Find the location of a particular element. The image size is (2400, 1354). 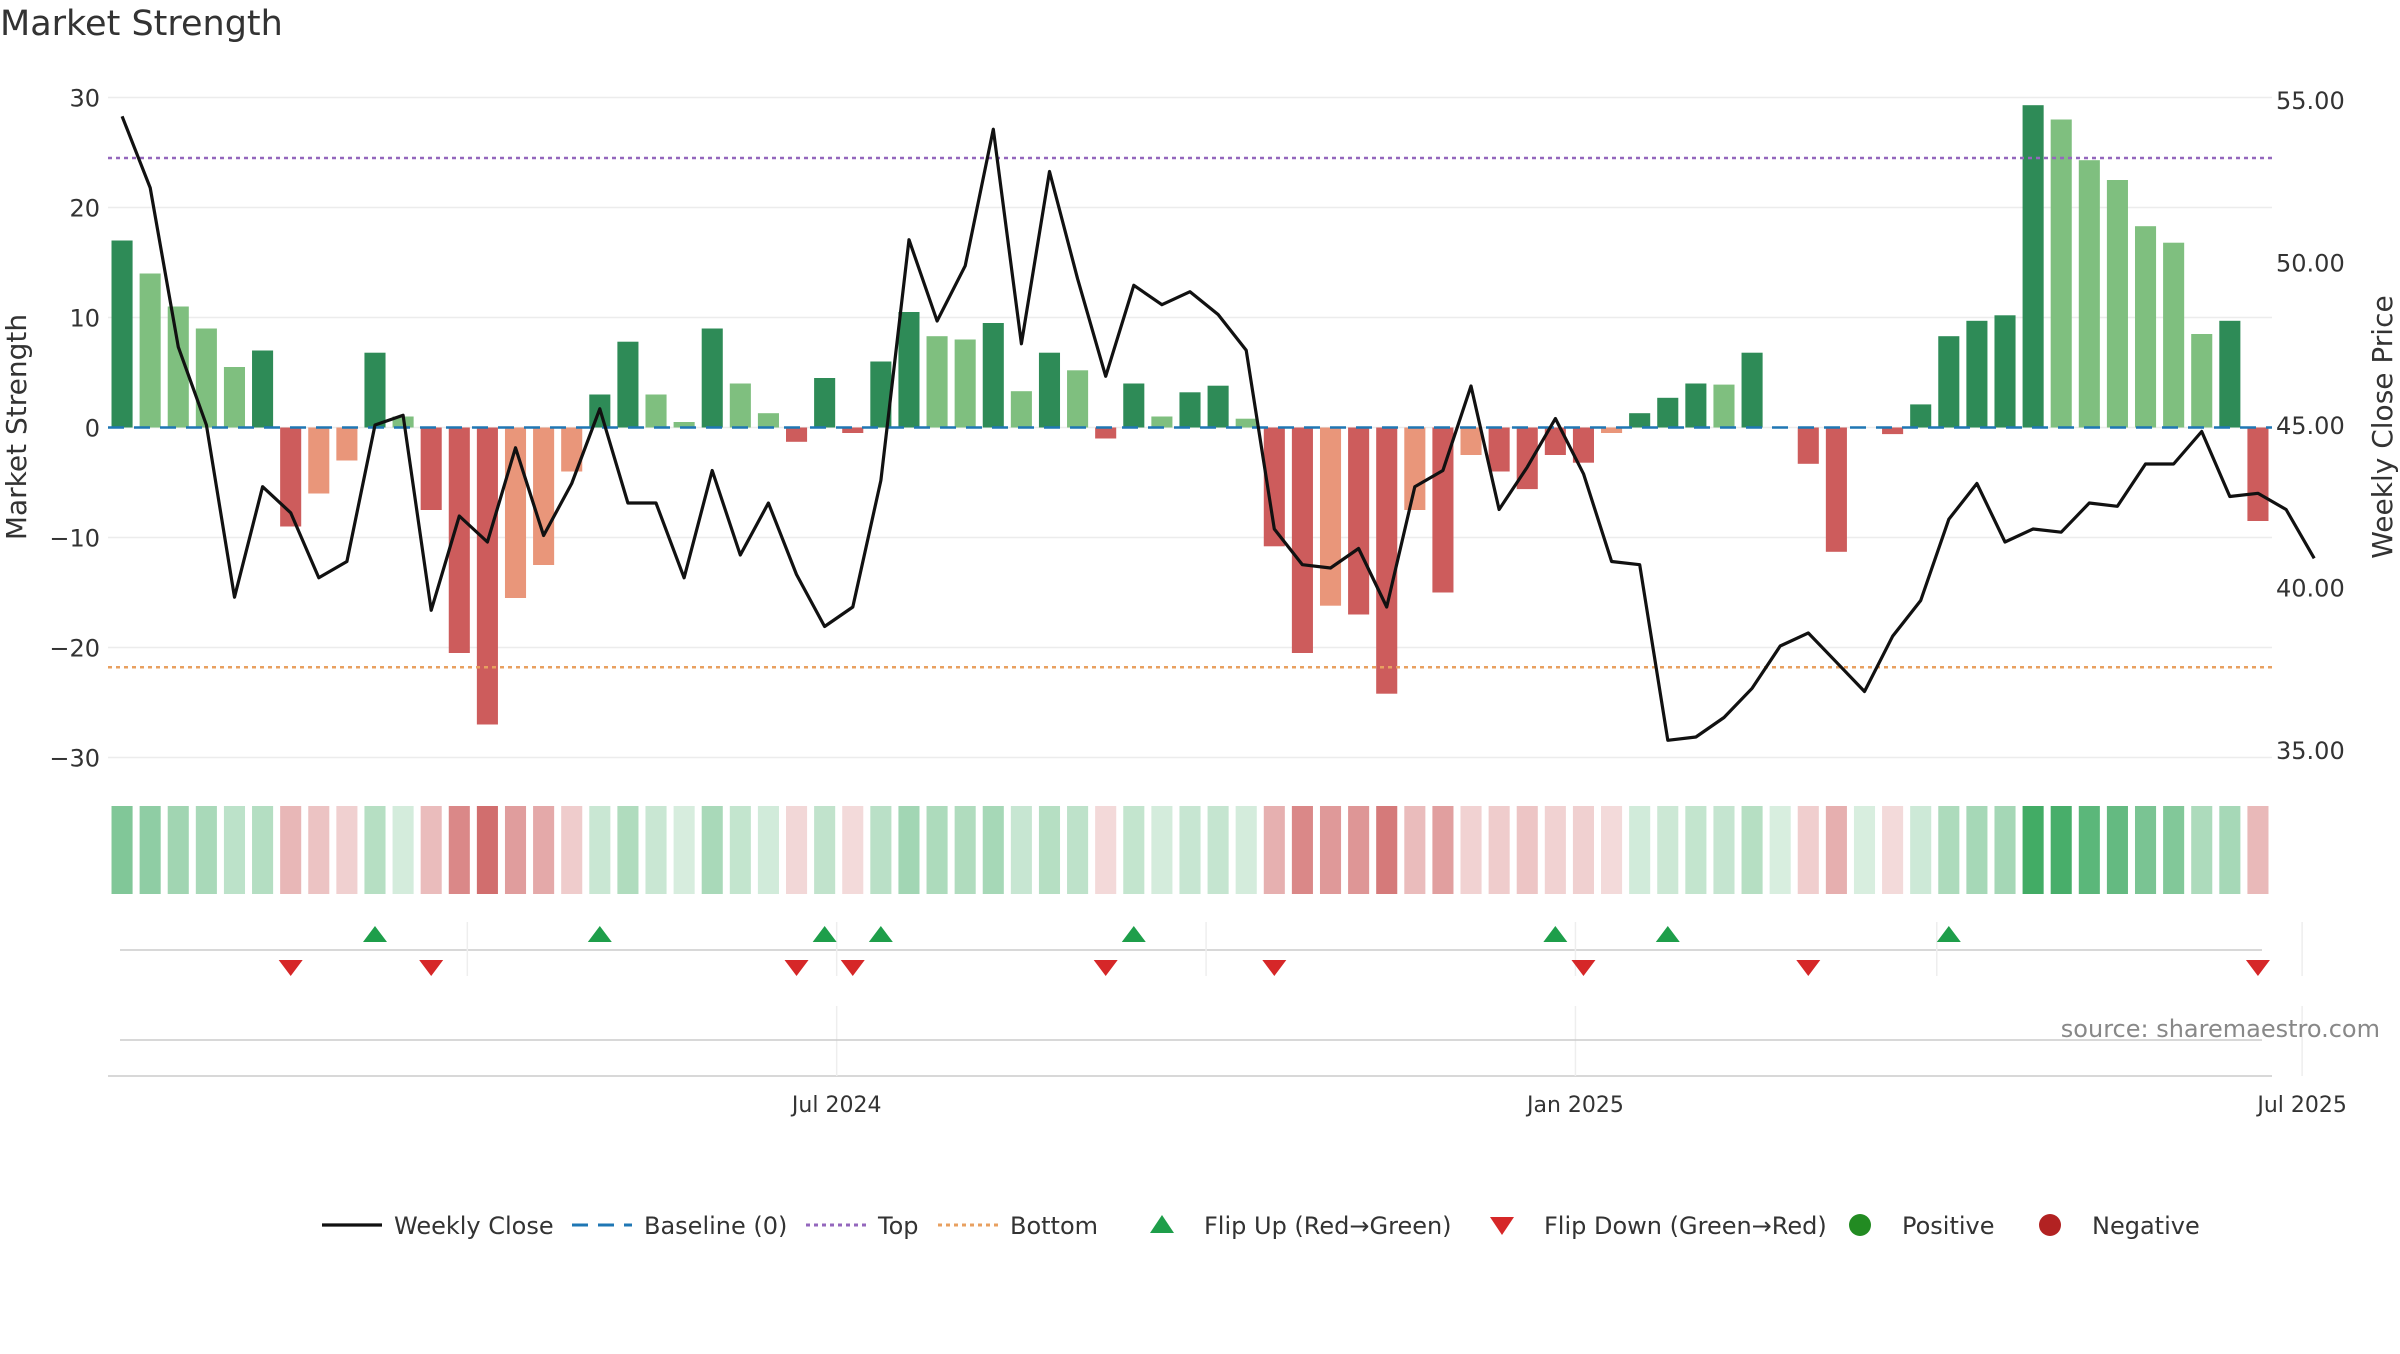

heat-layer is located at coordinates (1190, 850).